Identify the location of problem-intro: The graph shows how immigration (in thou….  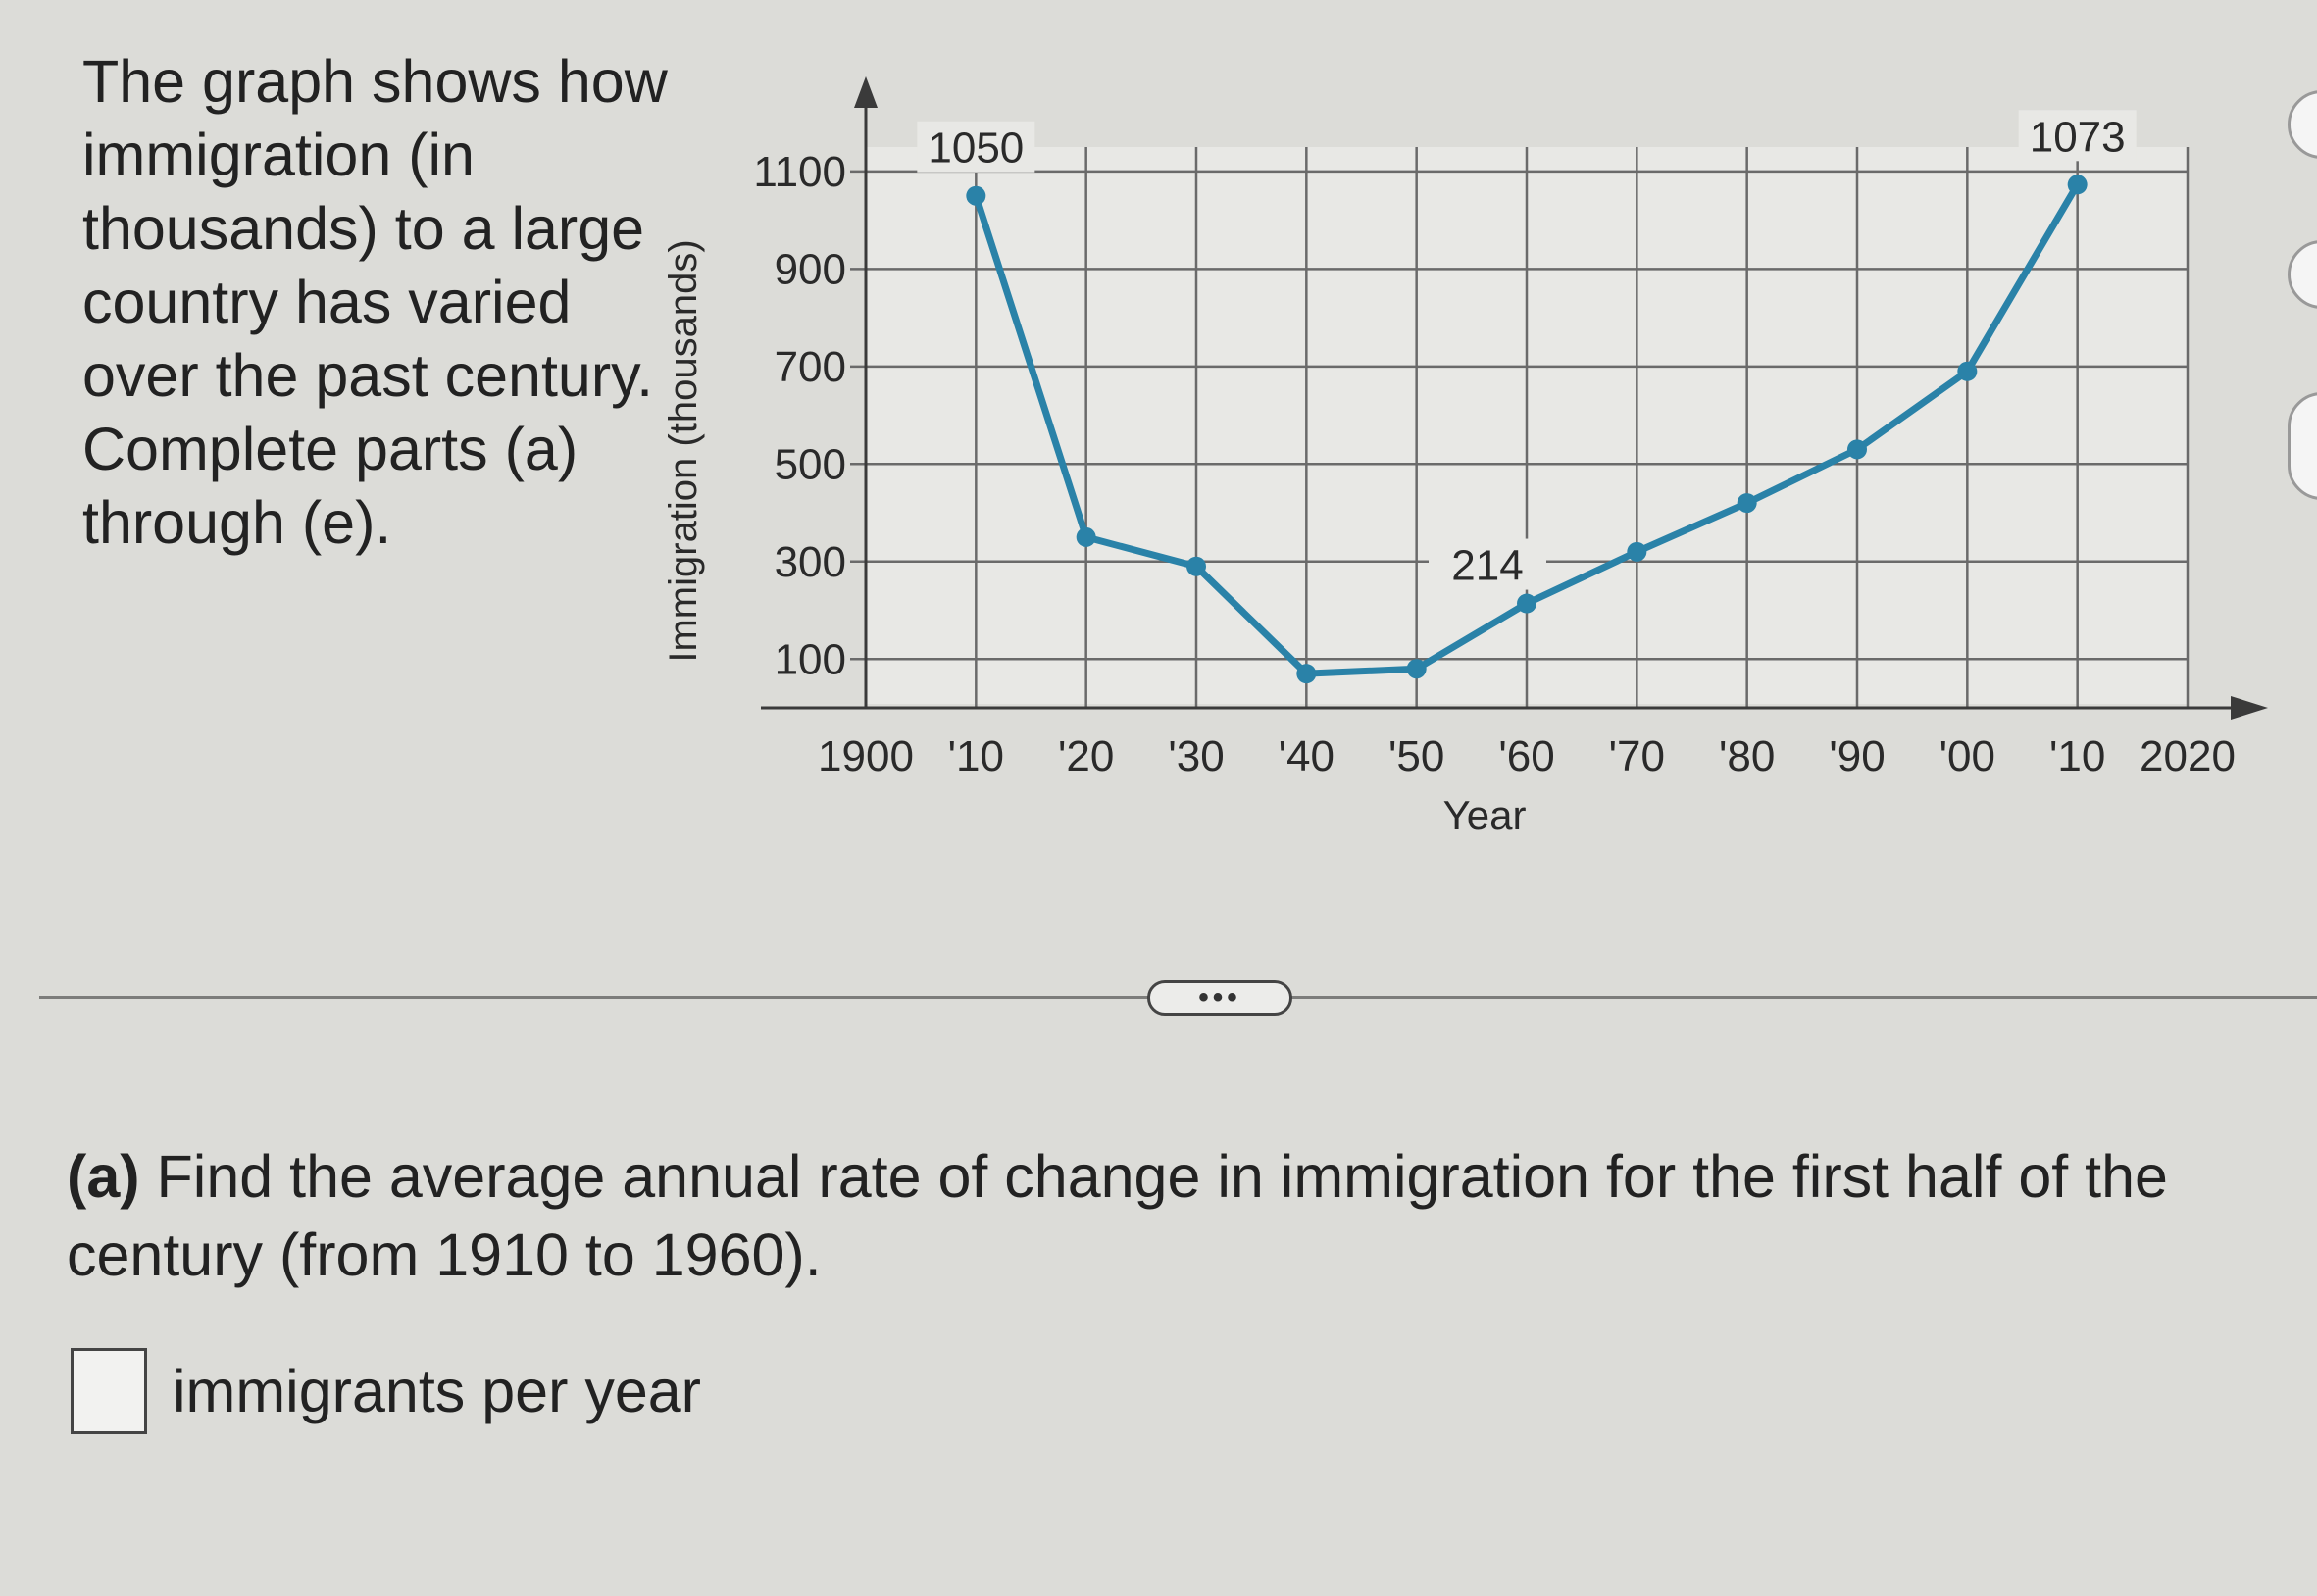
(375, 302).